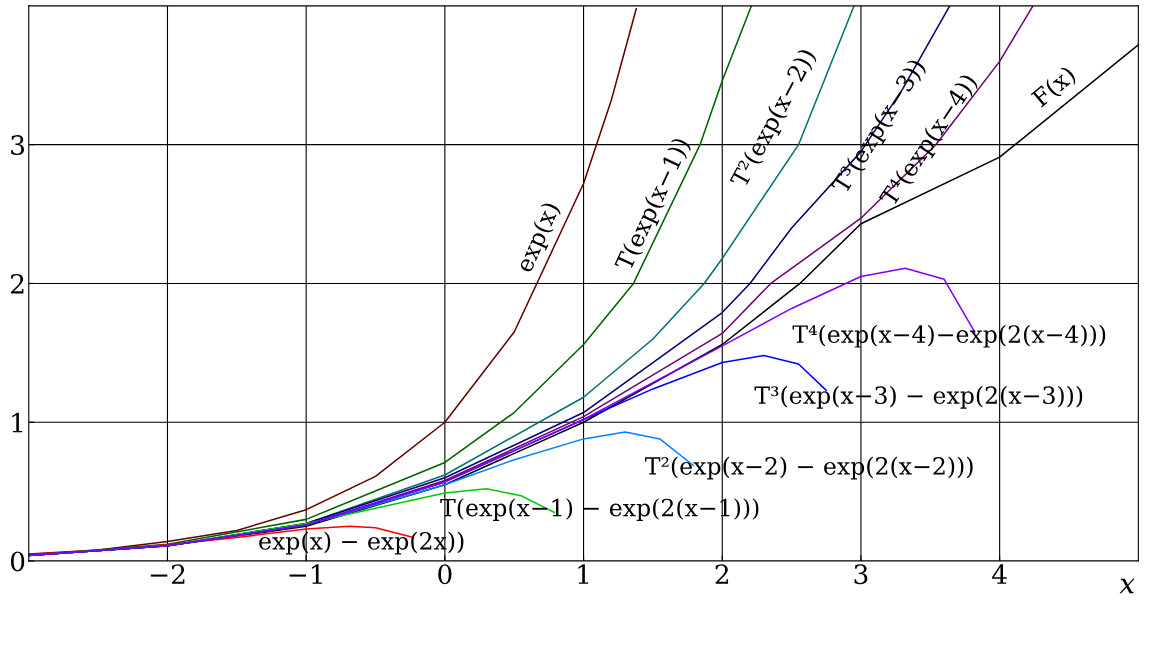 Image resolution: width=1151 pixels, height=655 pixels. Describe the element at coordinates (583, 574) in the screenshot. I see `x-tick-label: 1` at that location.